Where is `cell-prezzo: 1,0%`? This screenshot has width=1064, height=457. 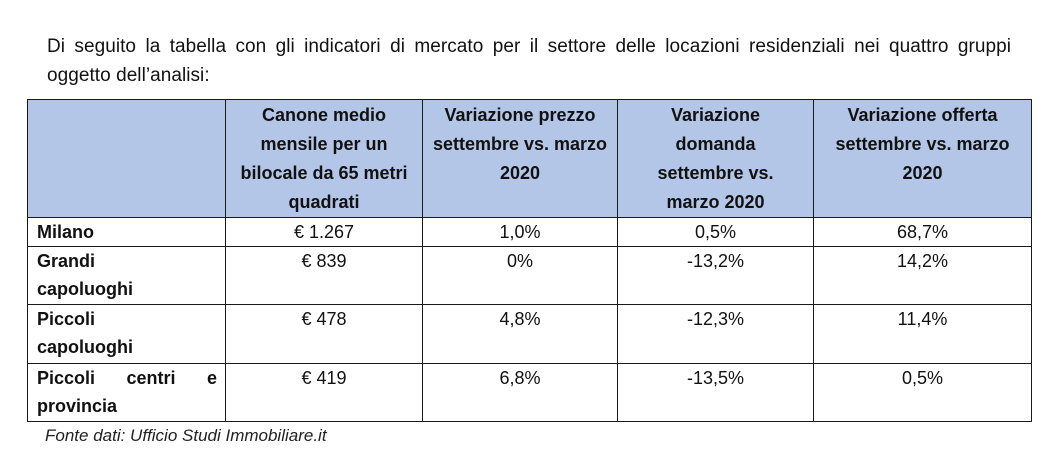 cell-prezzo: 1,0% is located at coordinates (520, 232).